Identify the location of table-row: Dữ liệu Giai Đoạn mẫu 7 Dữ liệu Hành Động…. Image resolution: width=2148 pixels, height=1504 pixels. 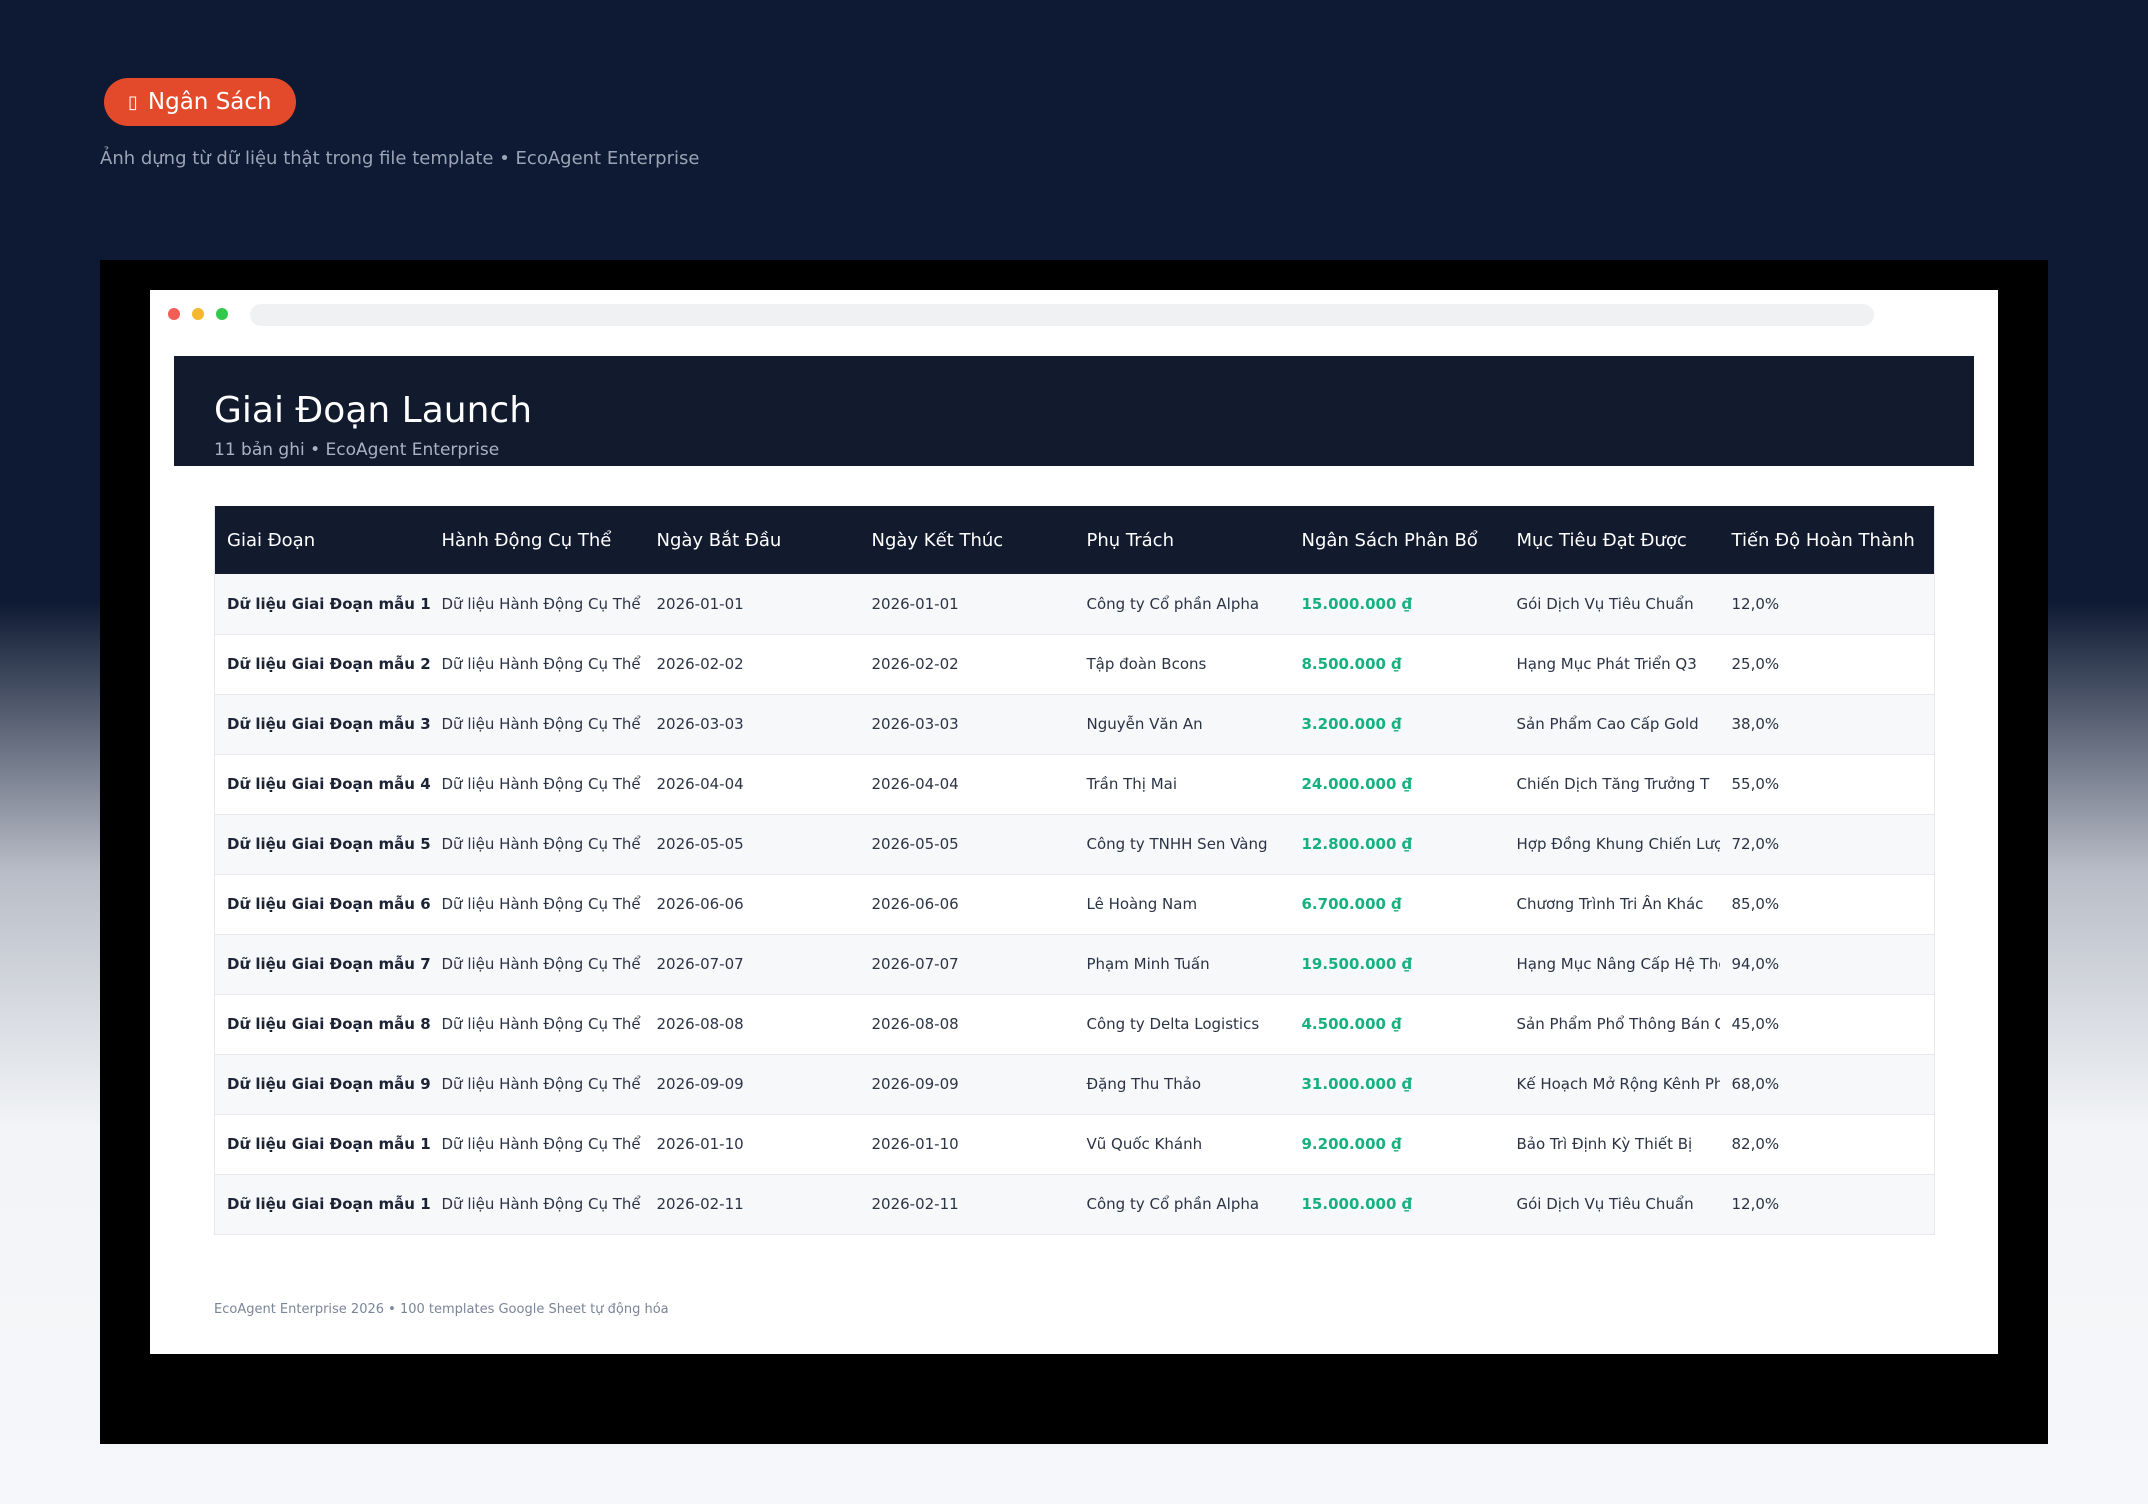
(1074, 964).